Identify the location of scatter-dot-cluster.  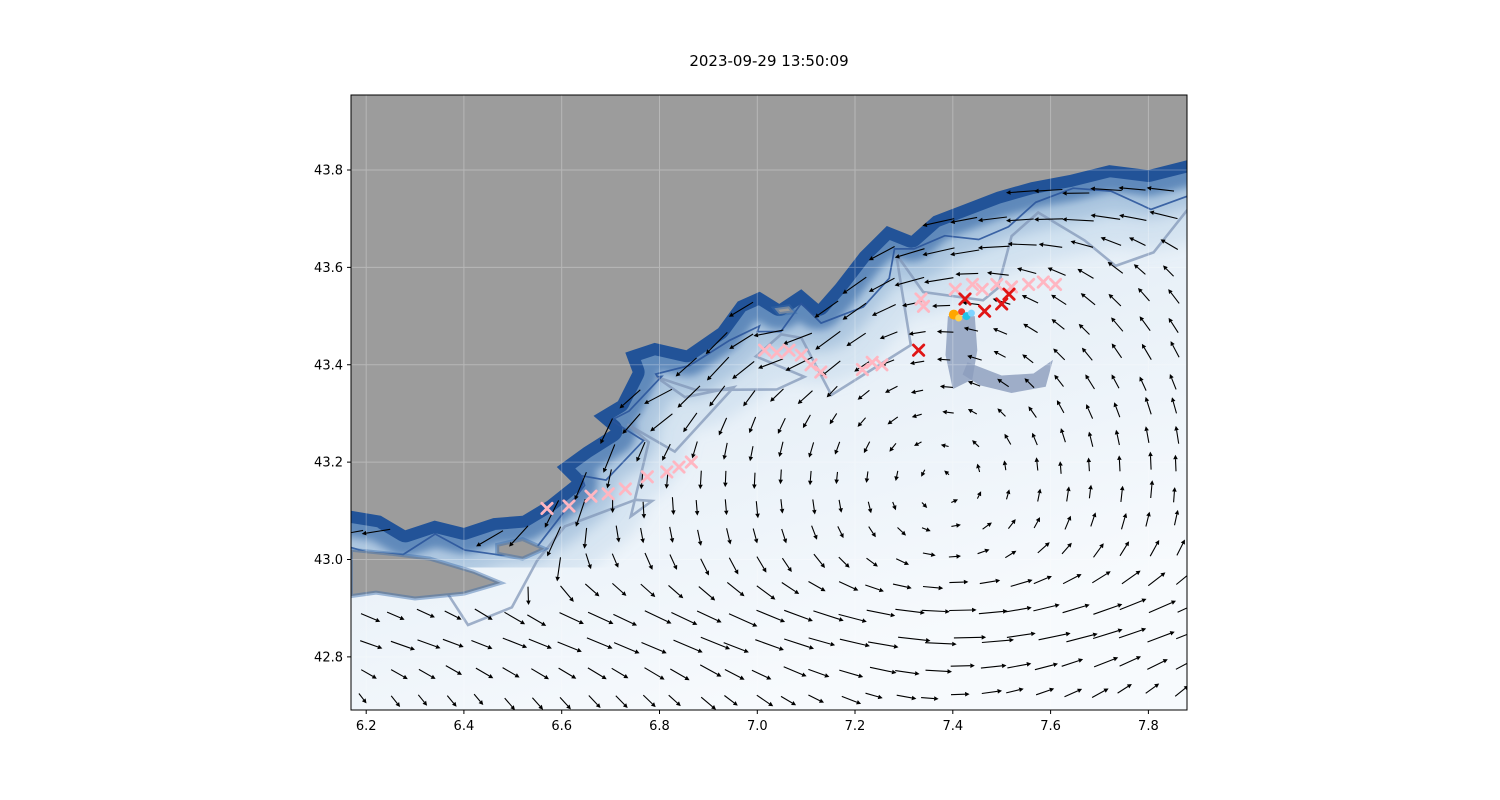
(961, 315).